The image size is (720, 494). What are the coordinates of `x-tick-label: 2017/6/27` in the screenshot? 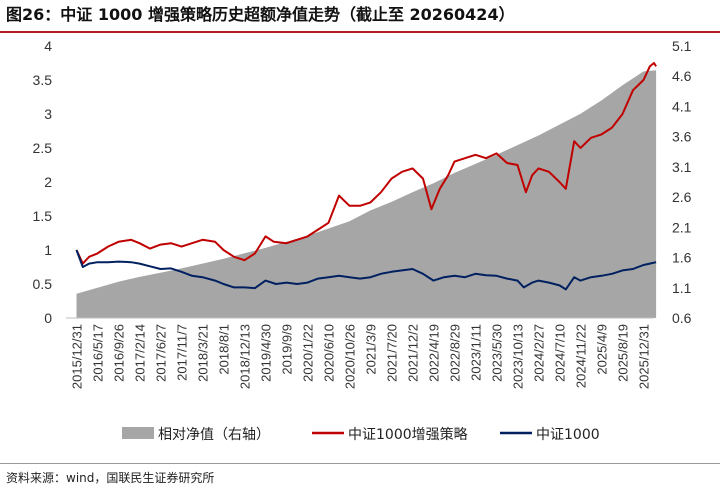 It's located at (161, 353).